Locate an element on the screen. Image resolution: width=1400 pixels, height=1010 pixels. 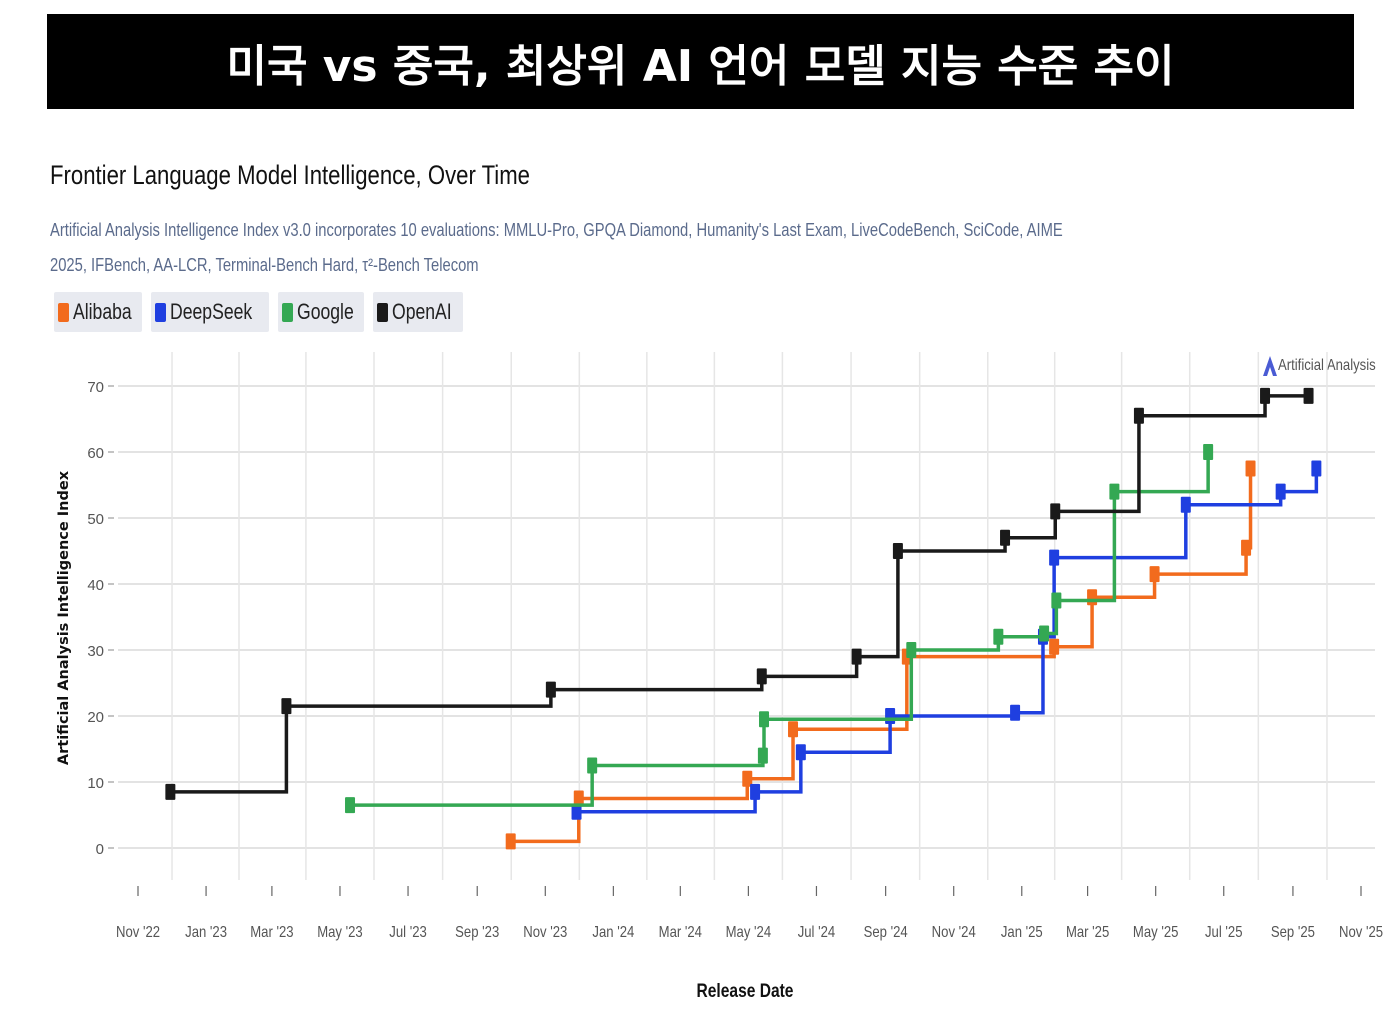
x-tick-label: Mar '25 is located at coordinates (1087, 932).